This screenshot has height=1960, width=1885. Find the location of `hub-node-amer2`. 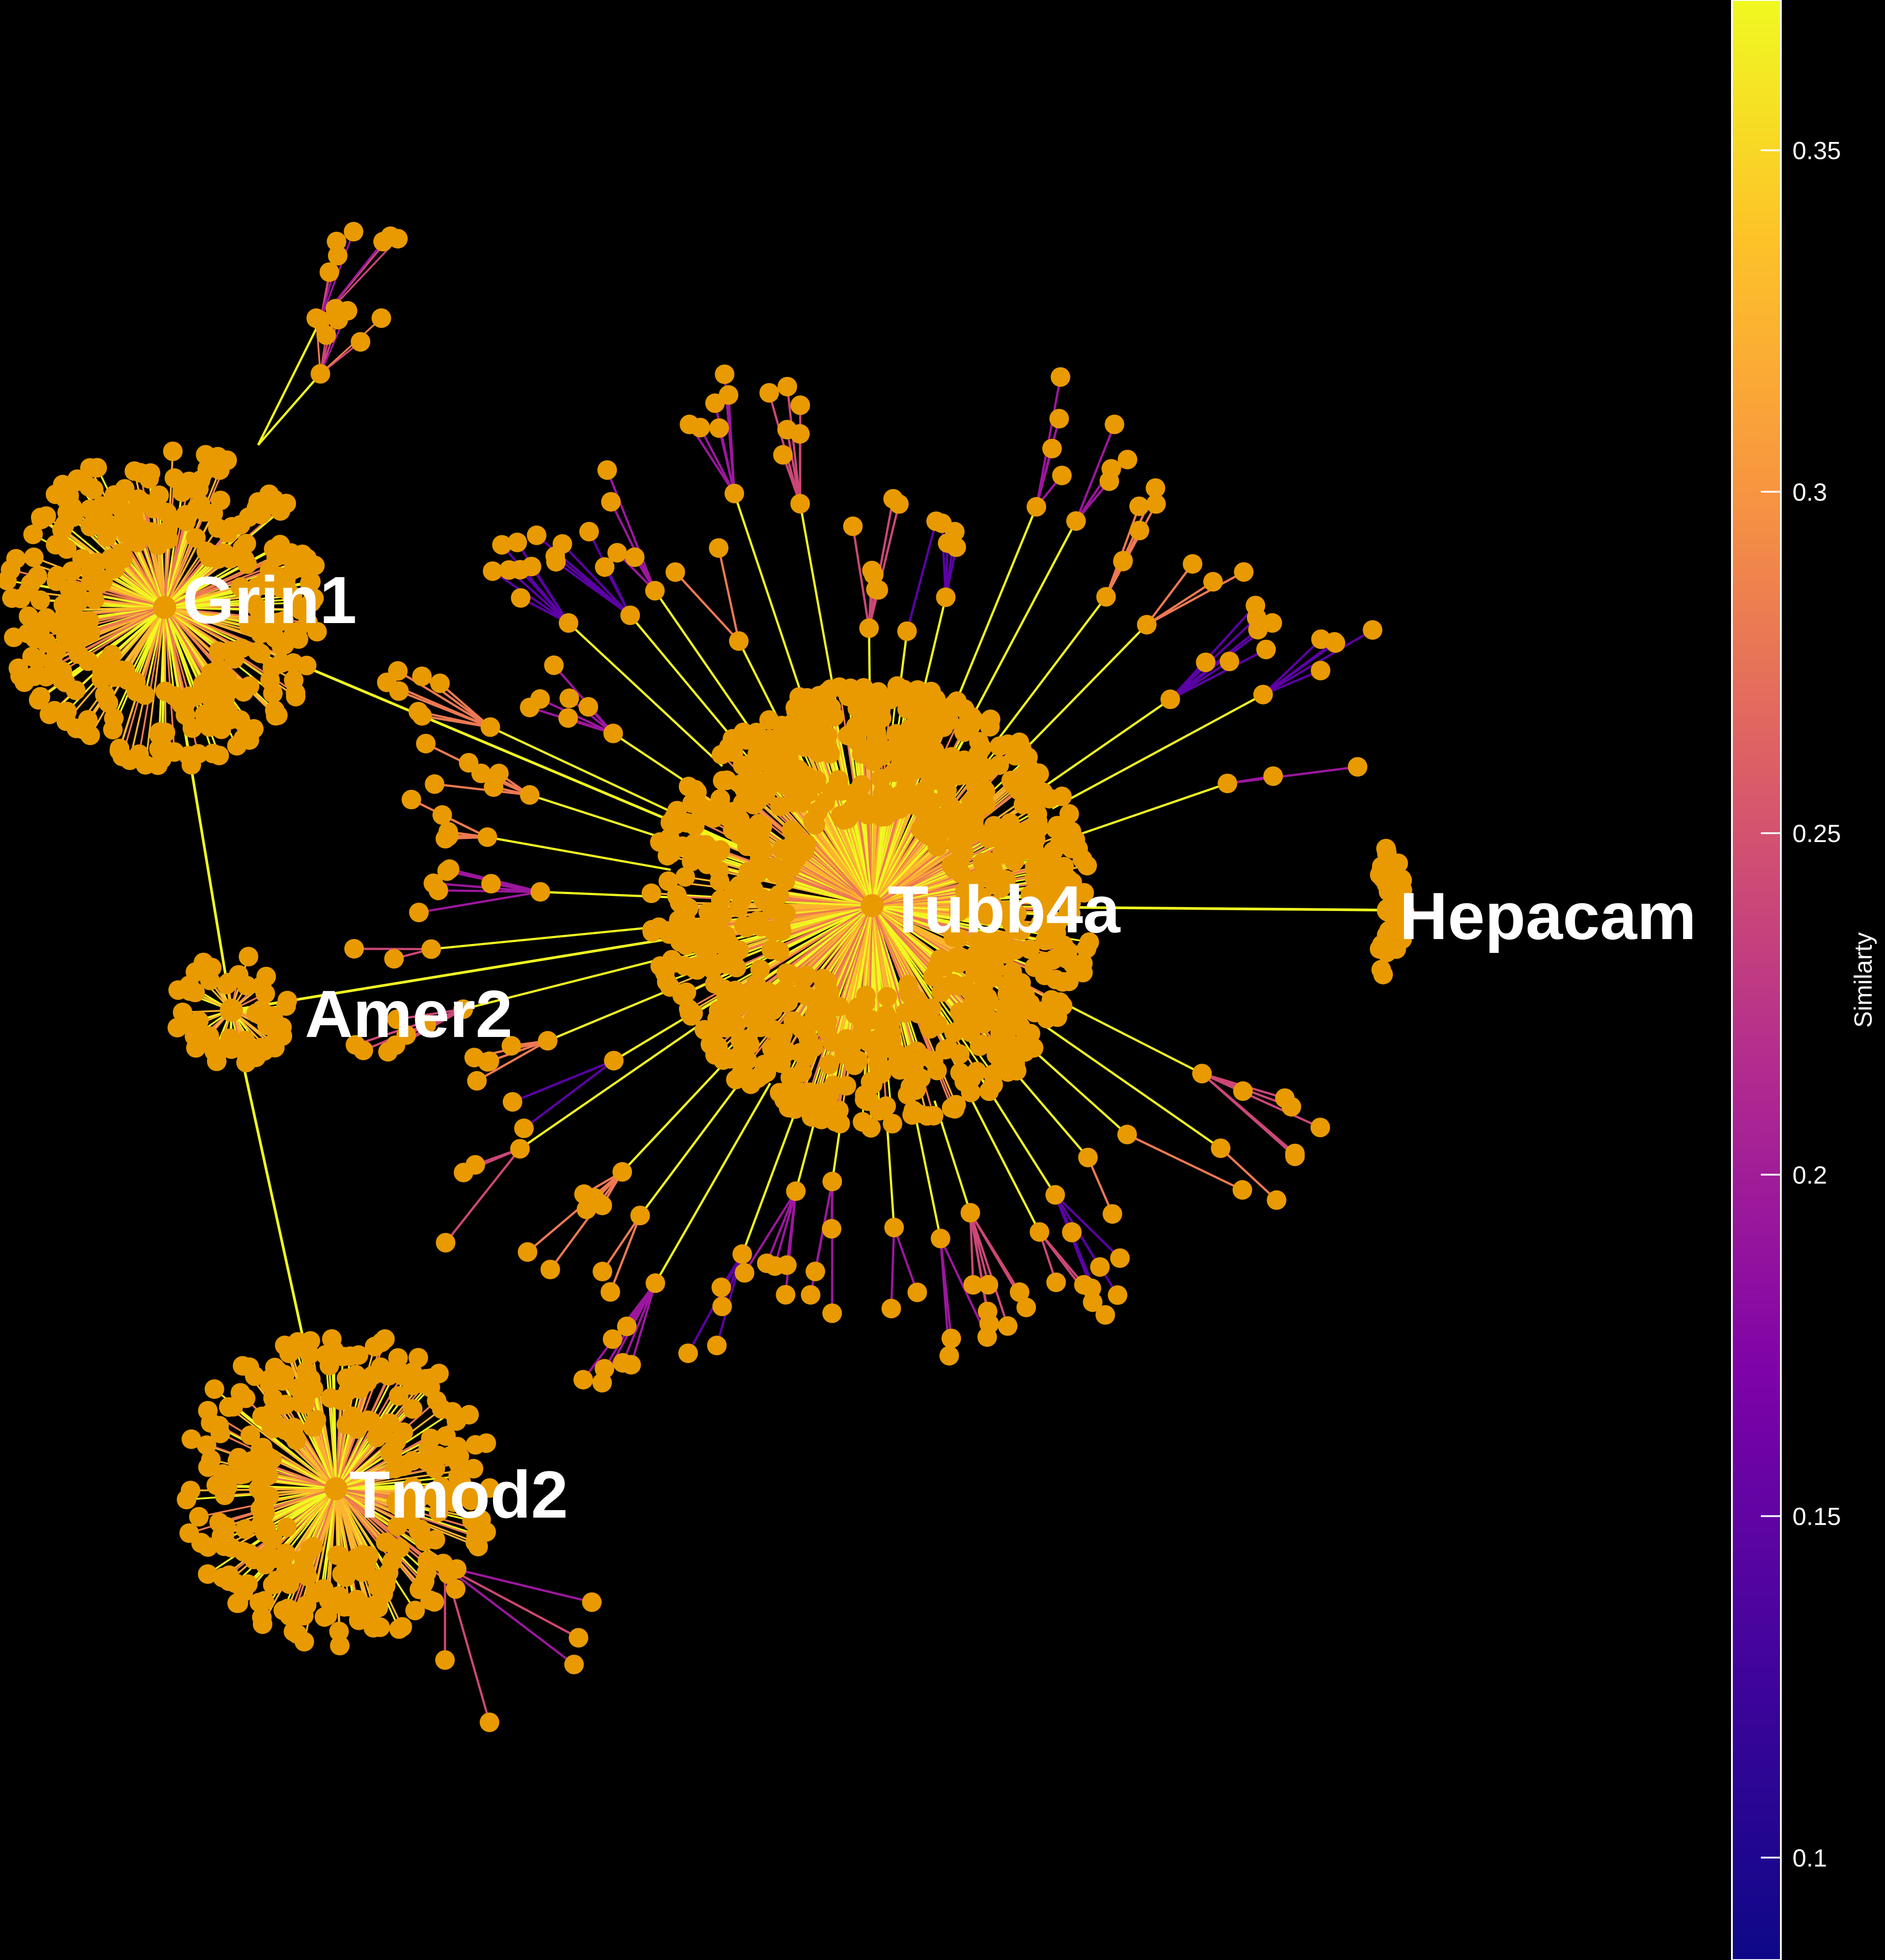

hub-node-amer2 is located at coordinates (231, 1011).